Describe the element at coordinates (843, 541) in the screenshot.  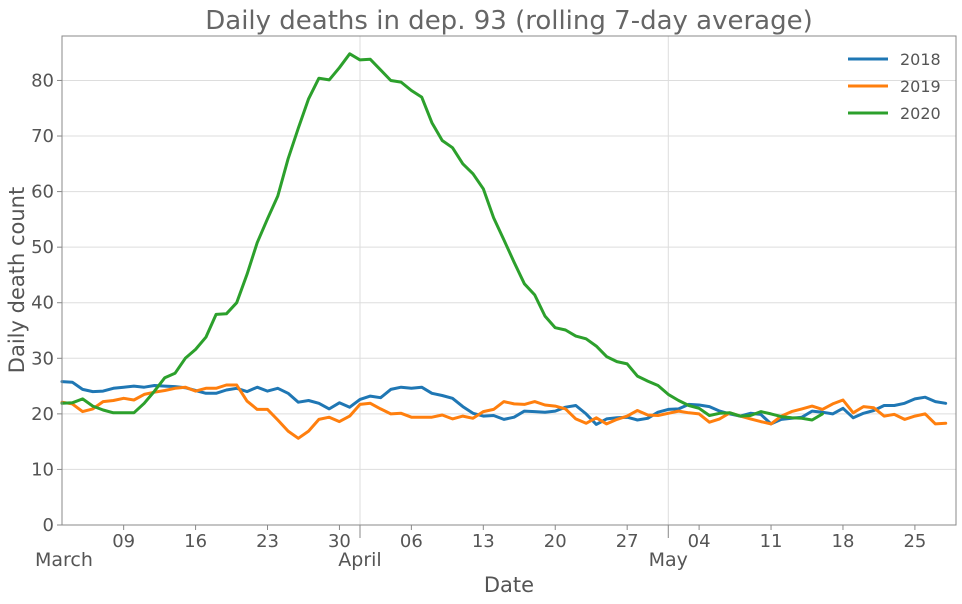
I see `x-tick-label: 18` at that location.